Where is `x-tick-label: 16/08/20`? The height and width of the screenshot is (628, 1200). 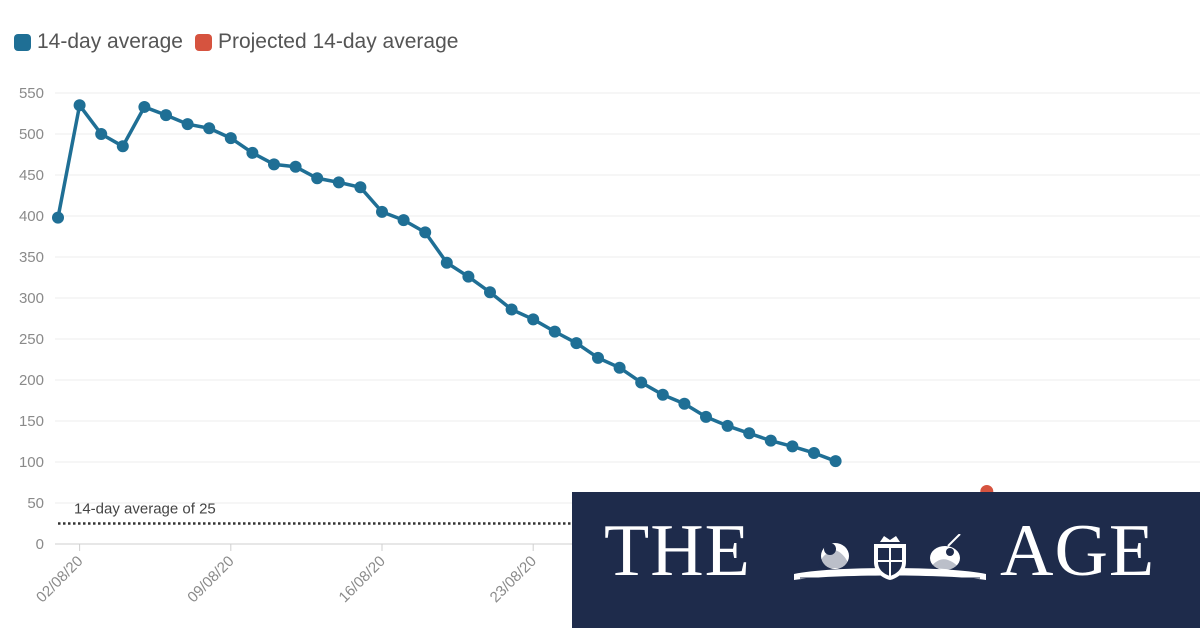
x-tick-label: 16/08/20 is located at coordinates (362, 579).